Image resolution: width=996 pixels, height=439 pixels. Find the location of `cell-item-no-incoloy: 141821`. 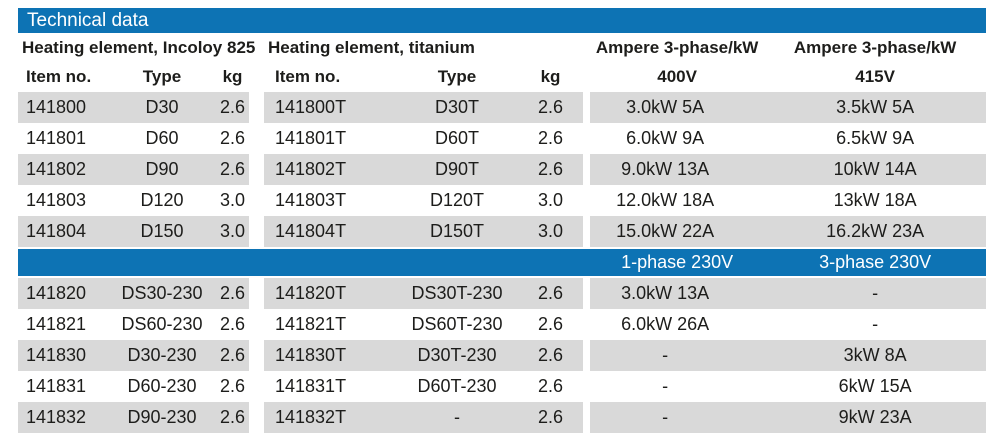

cell-item-no-incoloy: 141821 is located at coordinates (56, 324).